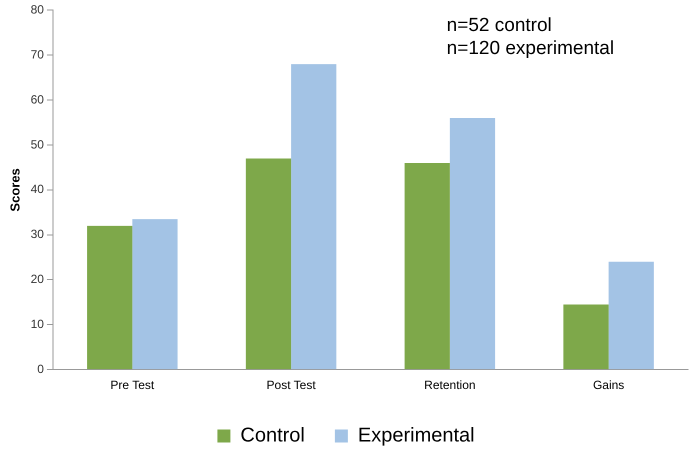 Image resolution: width=692 pixels, height=456 pixels. What do you see at coordinates (37, 323) in the screenshot?
I see `y-tick-label: 10` at bounding box center [37, 323].